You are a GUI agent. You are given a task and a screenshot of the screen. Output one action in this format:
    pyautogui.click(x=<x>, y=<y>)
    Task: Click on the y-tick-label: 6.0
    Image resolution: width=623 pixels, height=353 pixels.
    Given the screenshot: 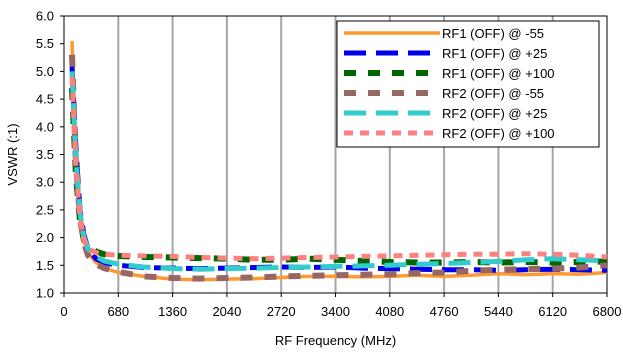 What is the action you would take?
    pyautogui.click(x=45, y=16)
    